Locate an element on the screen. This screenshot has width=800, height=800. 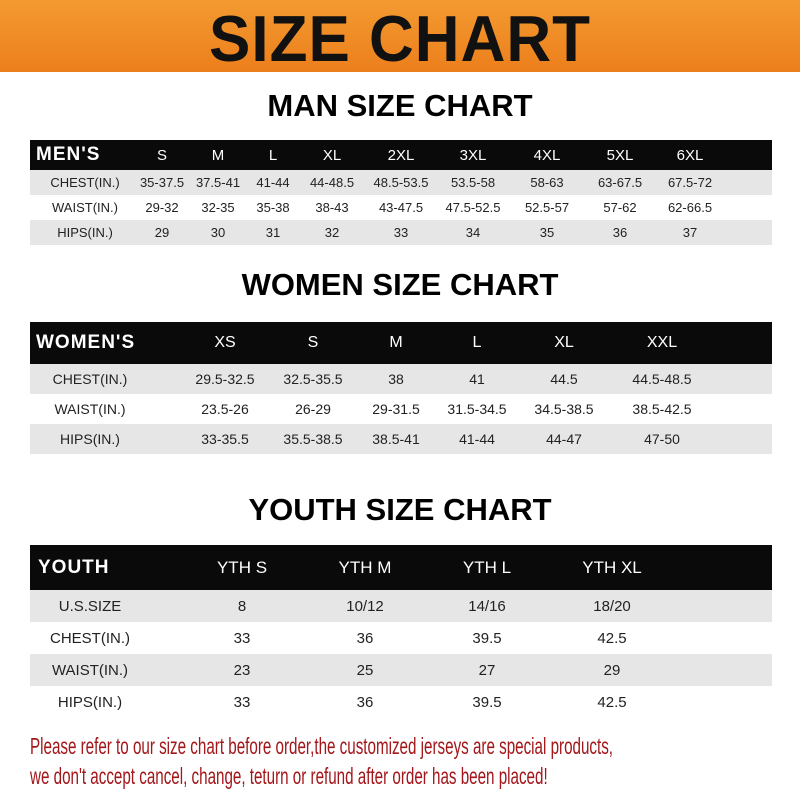
size-header-cell: 2XL is located at coordinates (401, 155).